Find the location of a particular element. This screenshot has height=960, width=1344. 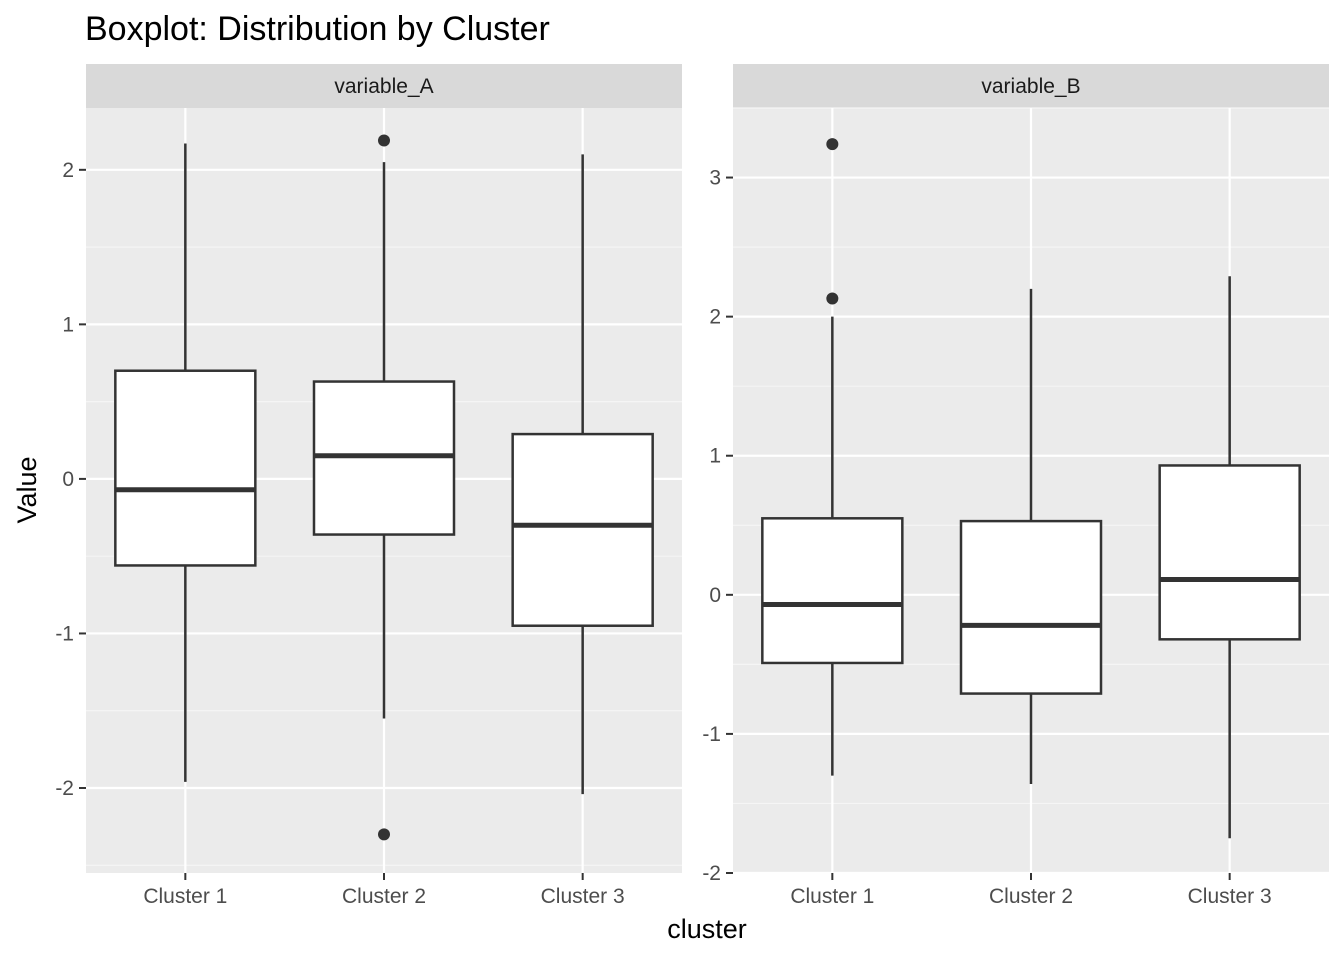

y-tick-label: 3 is located at coordinates (715, 178).